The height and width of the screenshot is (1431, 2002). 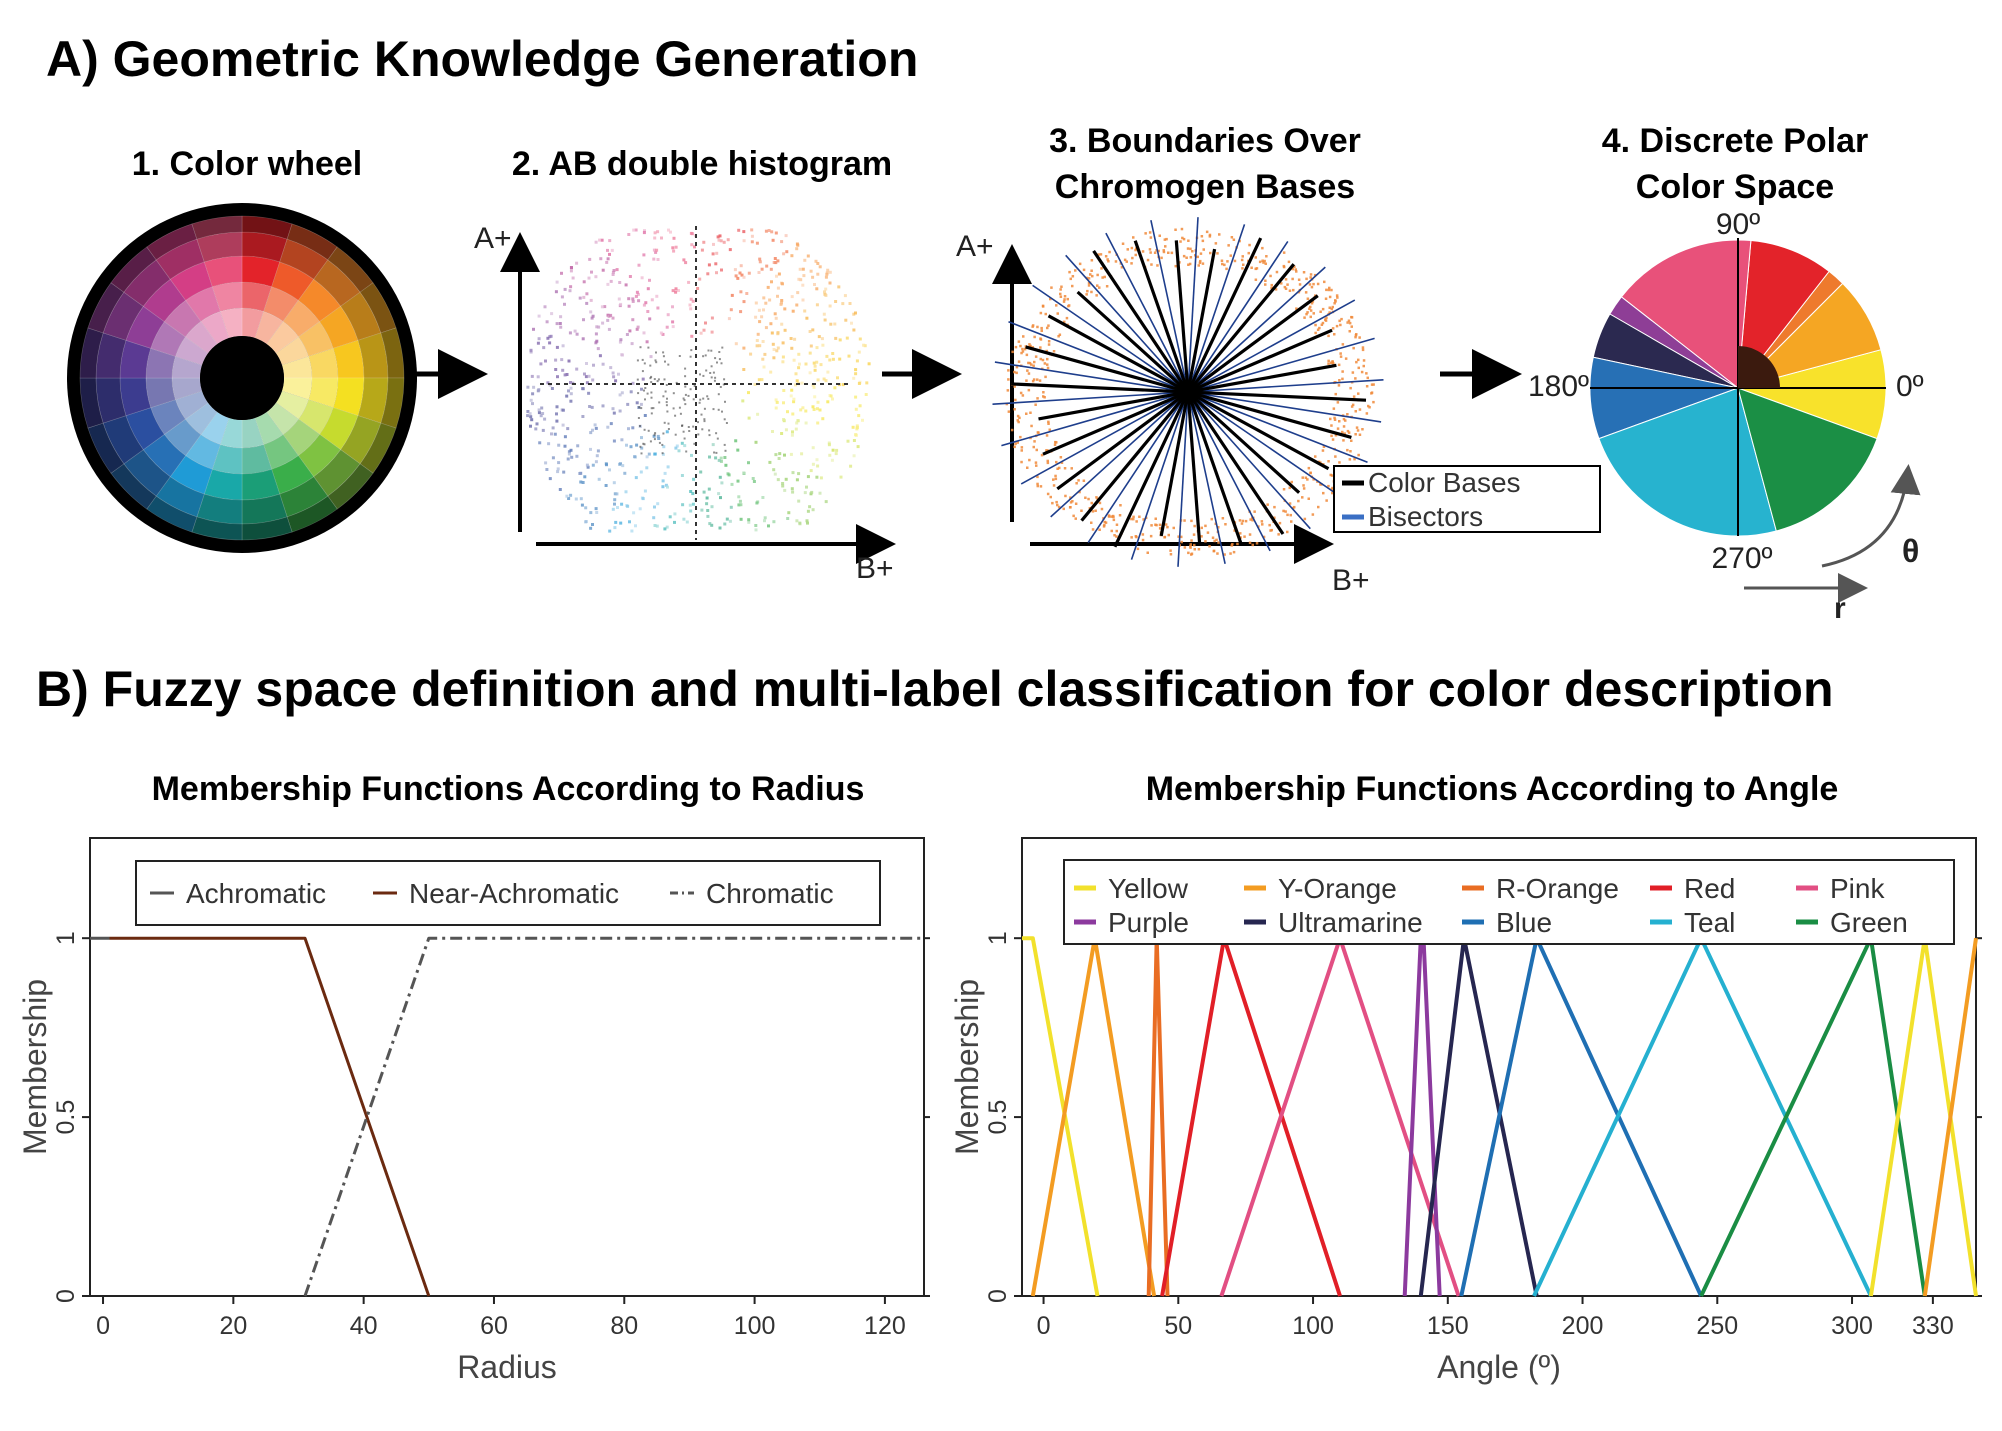 What do you see at coordinates (66, 1296) in the screenshot?
I see `radius-chart-ytick-0: 0` at bounding box center [66, 1296].